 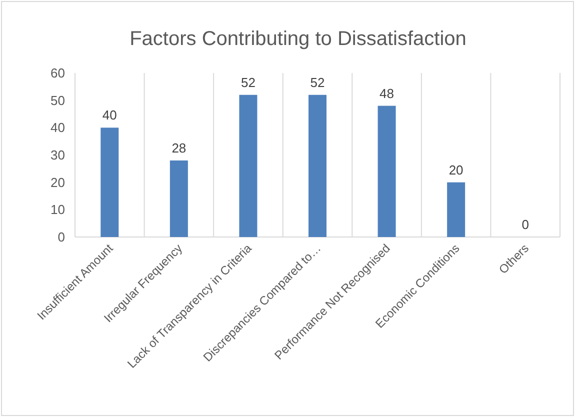 I want to click on y-tick-label: 40, so click(x=57, y=128).